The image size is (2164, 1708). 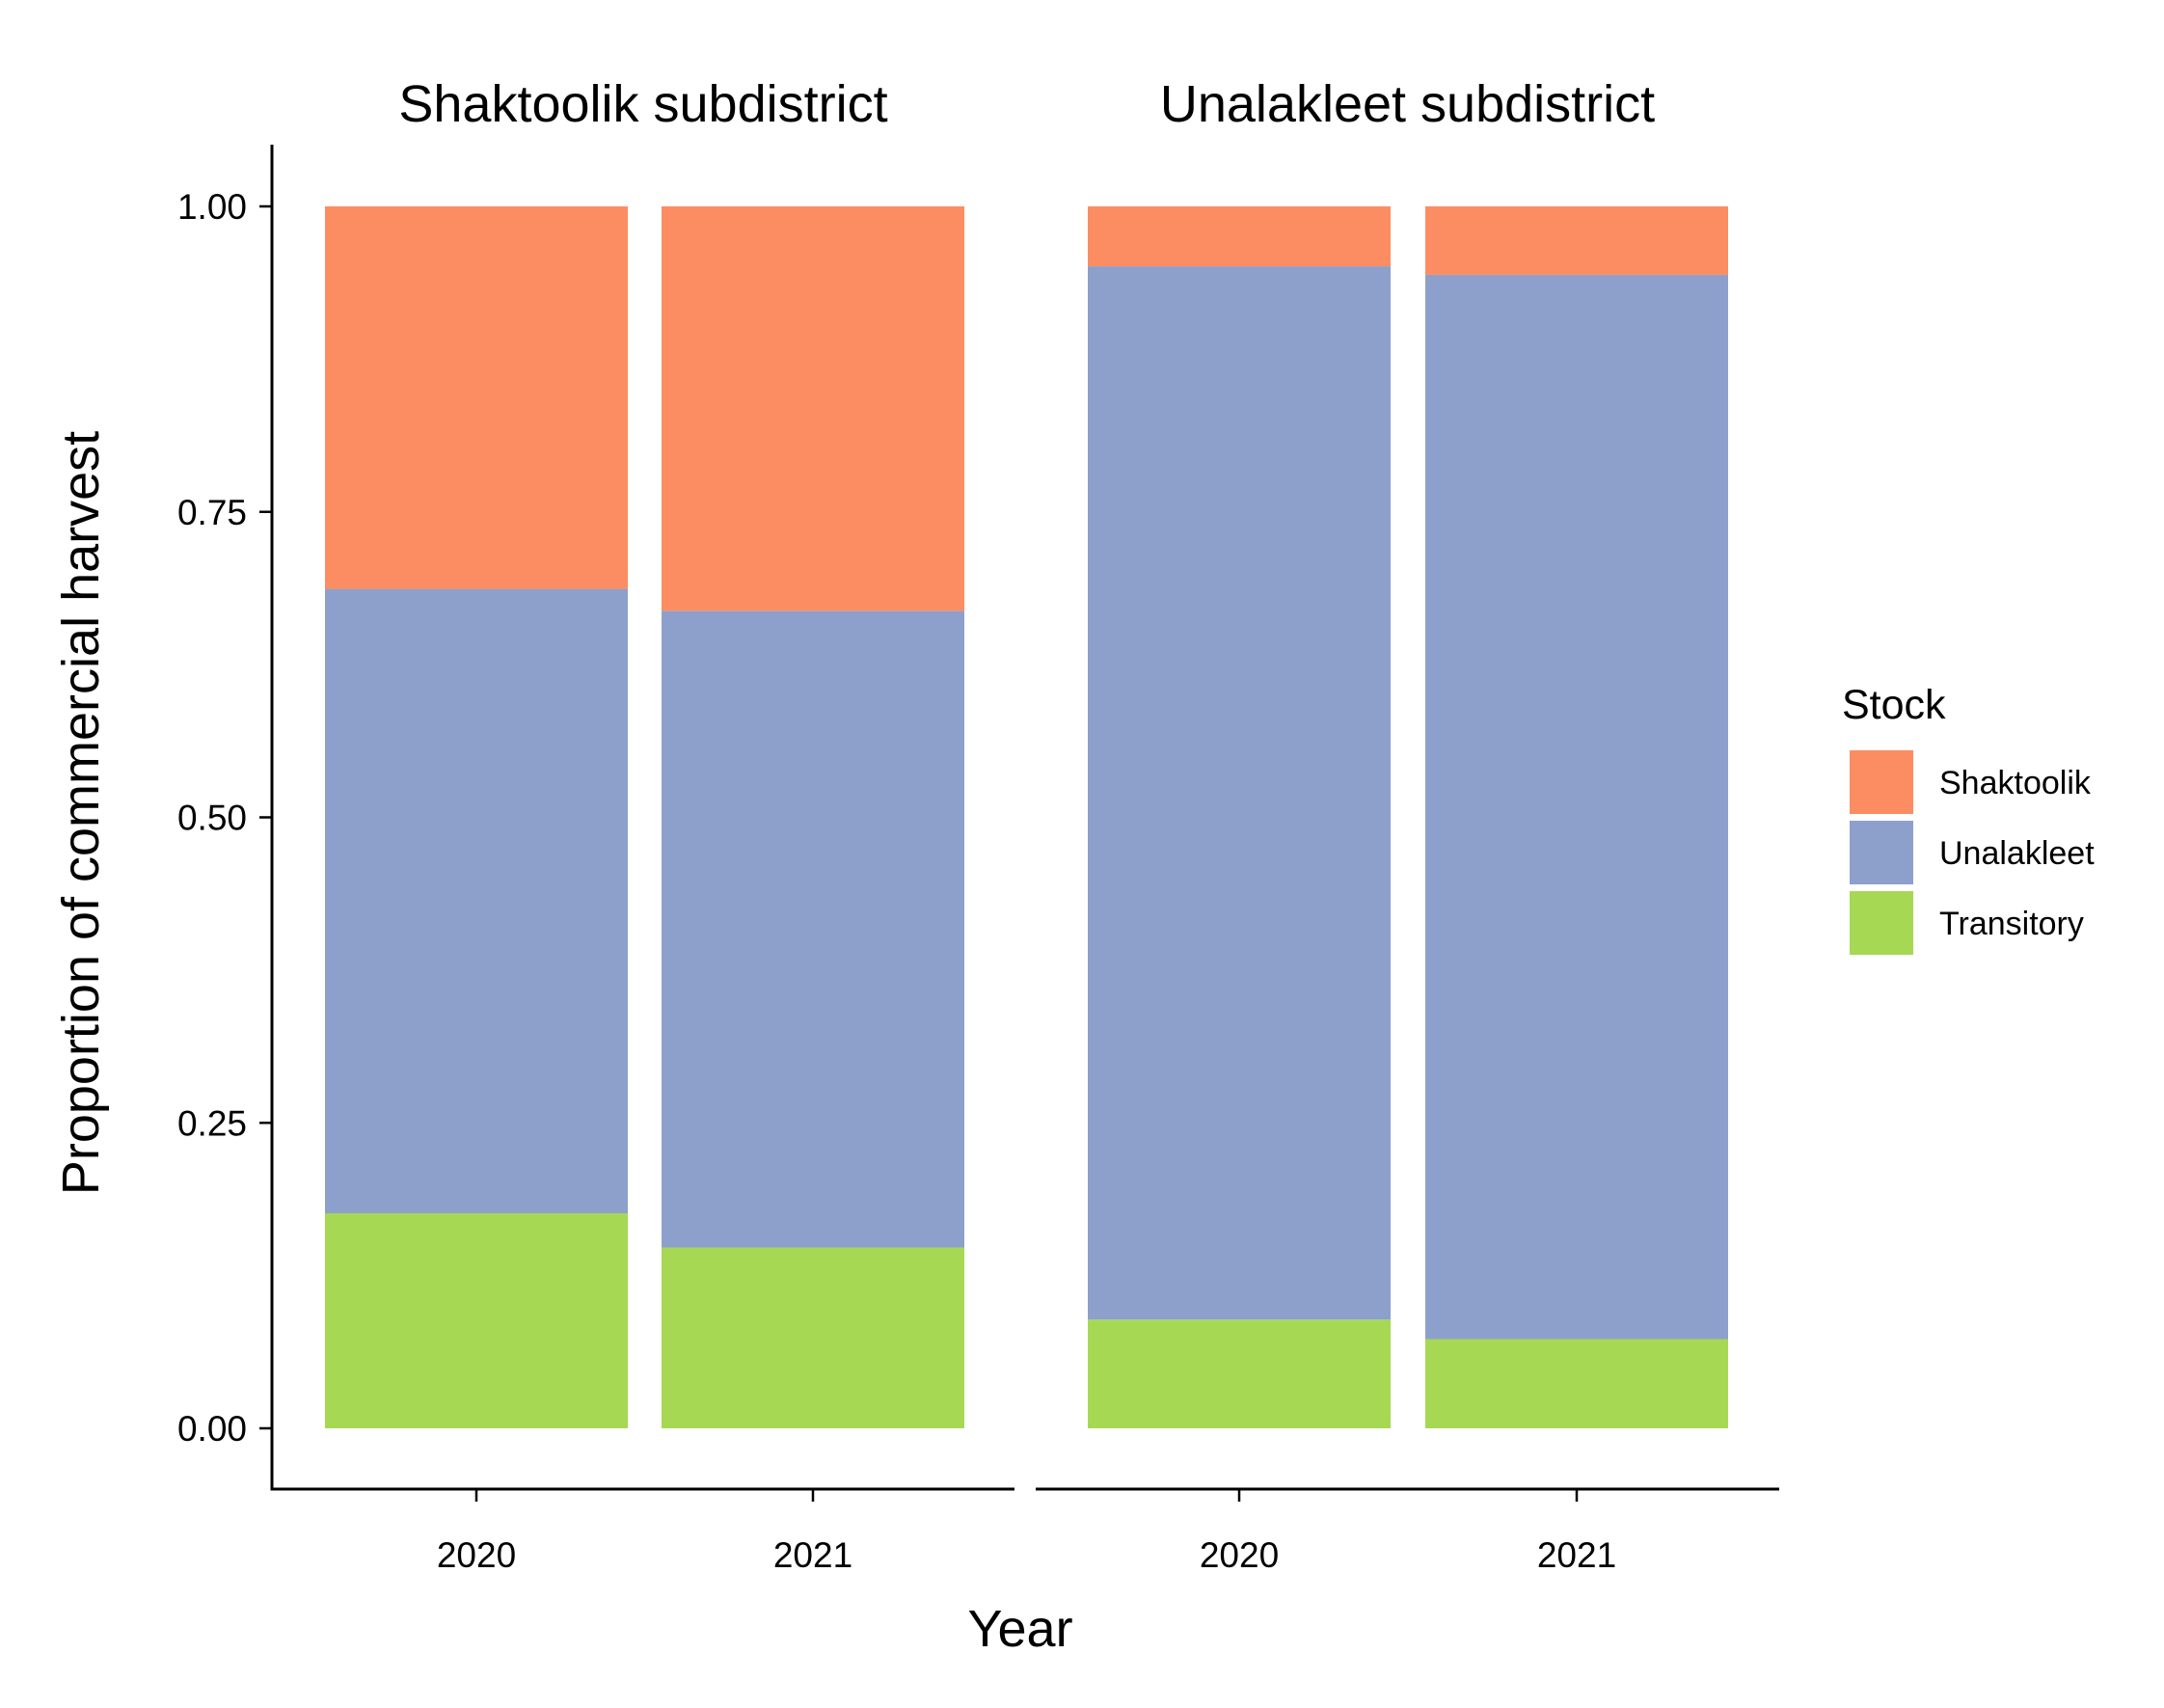 I want to click on legend-title: Stock, so click(x=1894, y=705).